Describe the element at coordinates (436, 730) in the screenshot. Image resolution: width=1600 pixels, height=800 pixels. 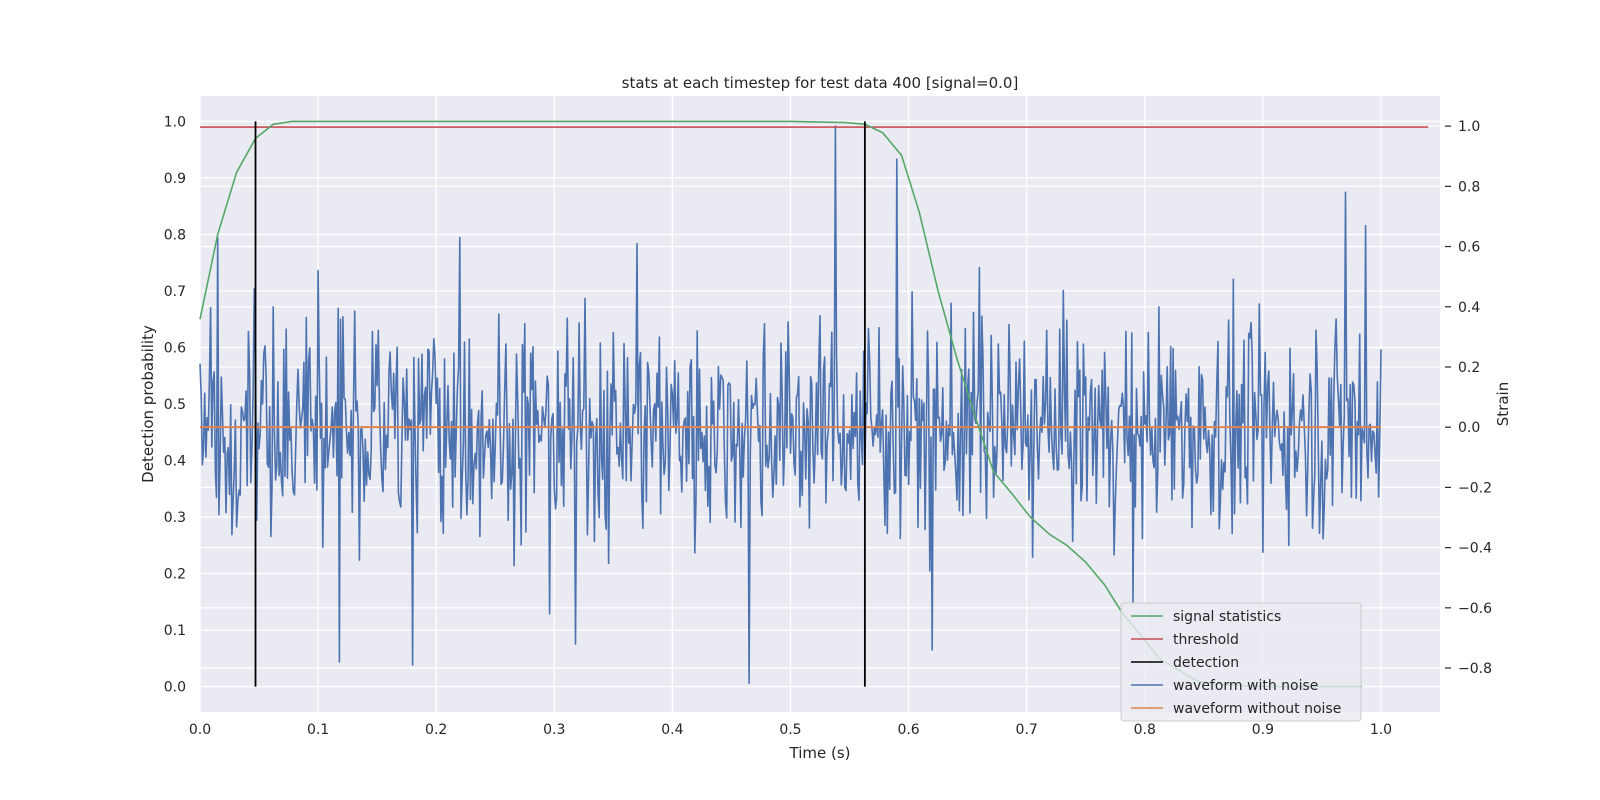
I see `x-tick-label: 0.2` at that location.